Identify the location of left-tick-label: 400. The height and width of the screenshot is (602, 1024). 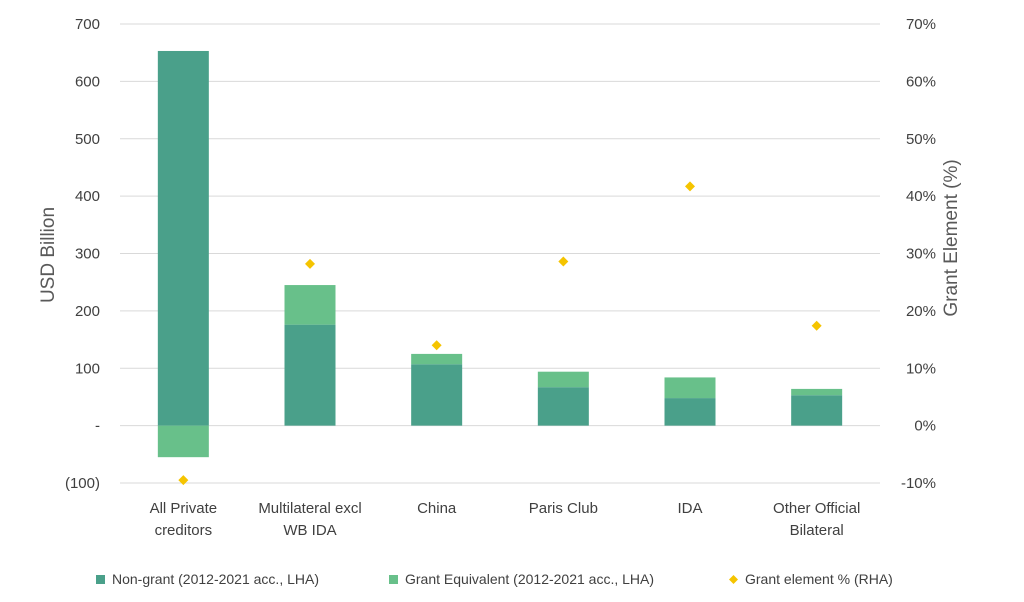
(87, 196).